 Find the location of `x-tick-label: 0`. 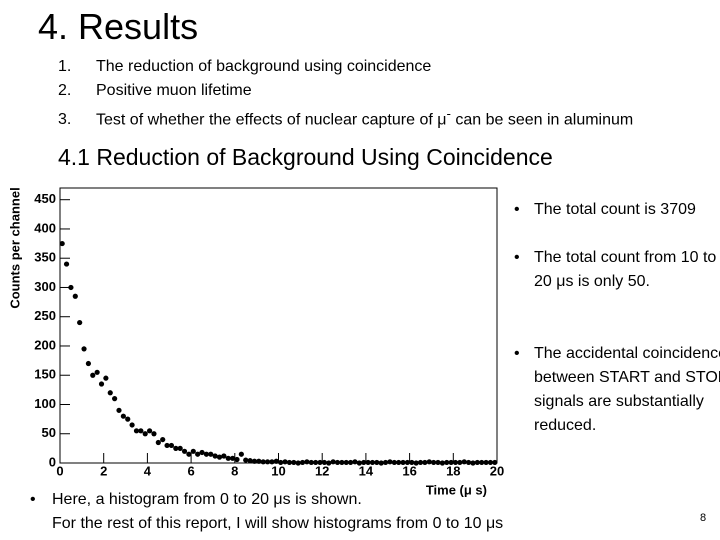

x-tick-label: 0 is located at coordinates (59, 470).